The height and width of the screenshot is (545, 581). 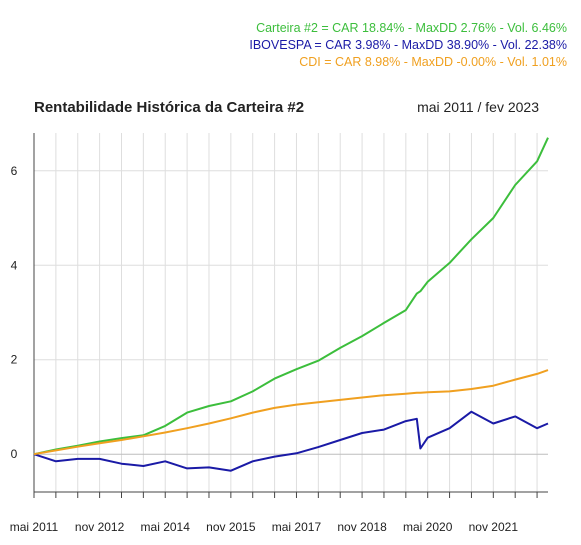 What do you see at coordinates (166, 527) in the screenshot?
I see `x-tick-label: mai 2014` at bounding box center [166, 527].